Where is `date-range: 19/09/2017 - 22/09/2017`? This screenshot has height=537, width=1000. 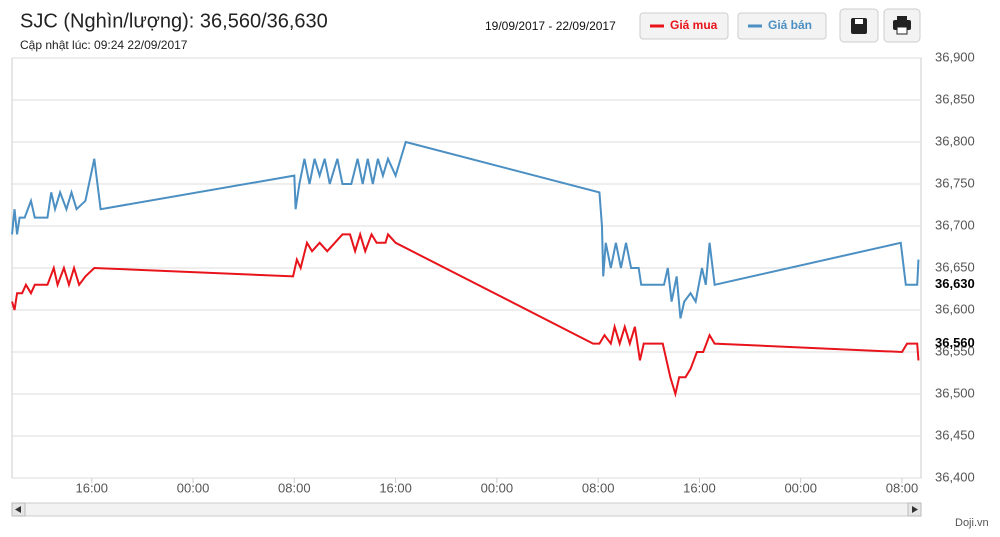
date-range: 19/09/2017 - 22/09/2017 is located at coordinates (550, 26).